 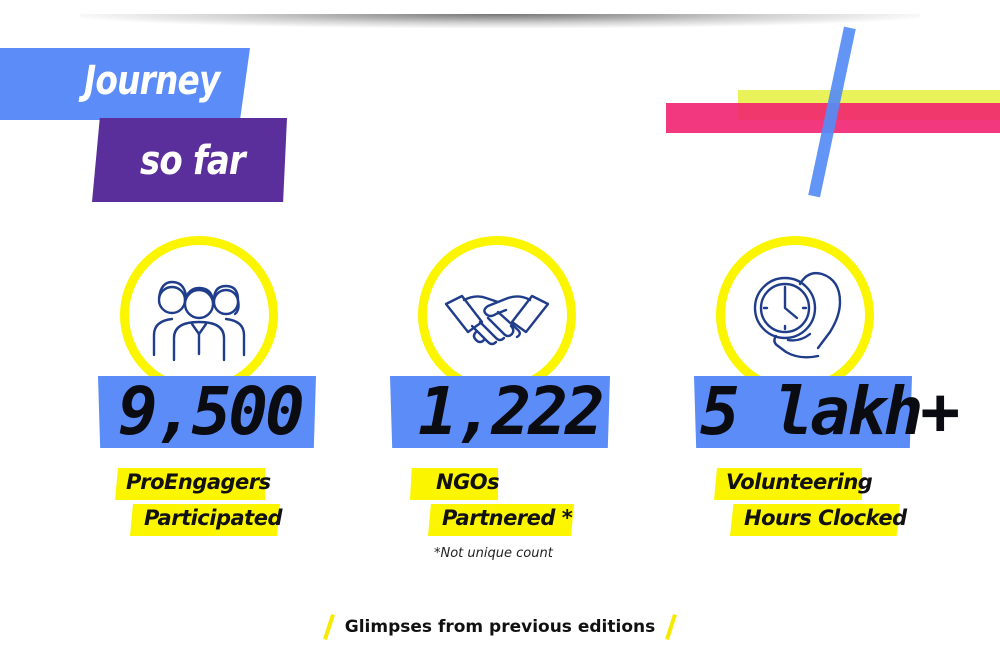 What do you see at coordinates (825, 518) in the screenshot?
I see `stat-label-line2: Hours Clocked` at bounding box center [825, 518].